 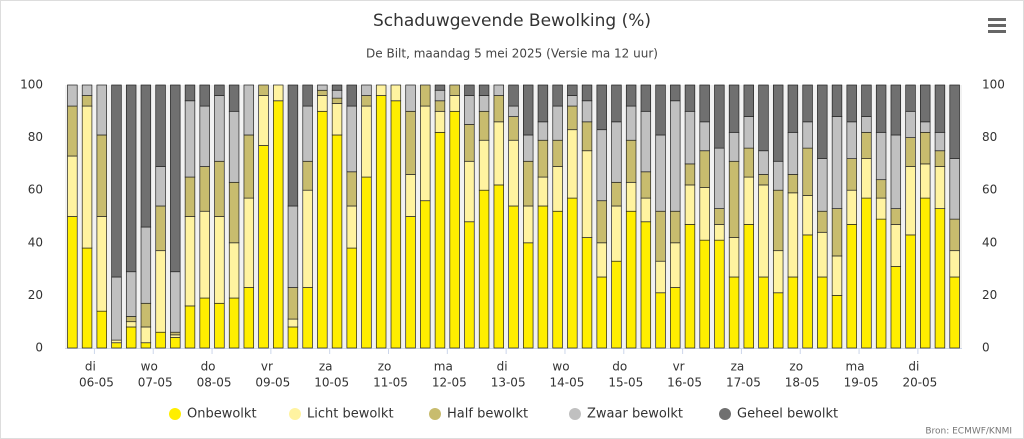 What do you see at coordinates (778, 414) in the screenshot?
I see `legend-item: Geheel bewolkt` at bounding box center [778, 414].